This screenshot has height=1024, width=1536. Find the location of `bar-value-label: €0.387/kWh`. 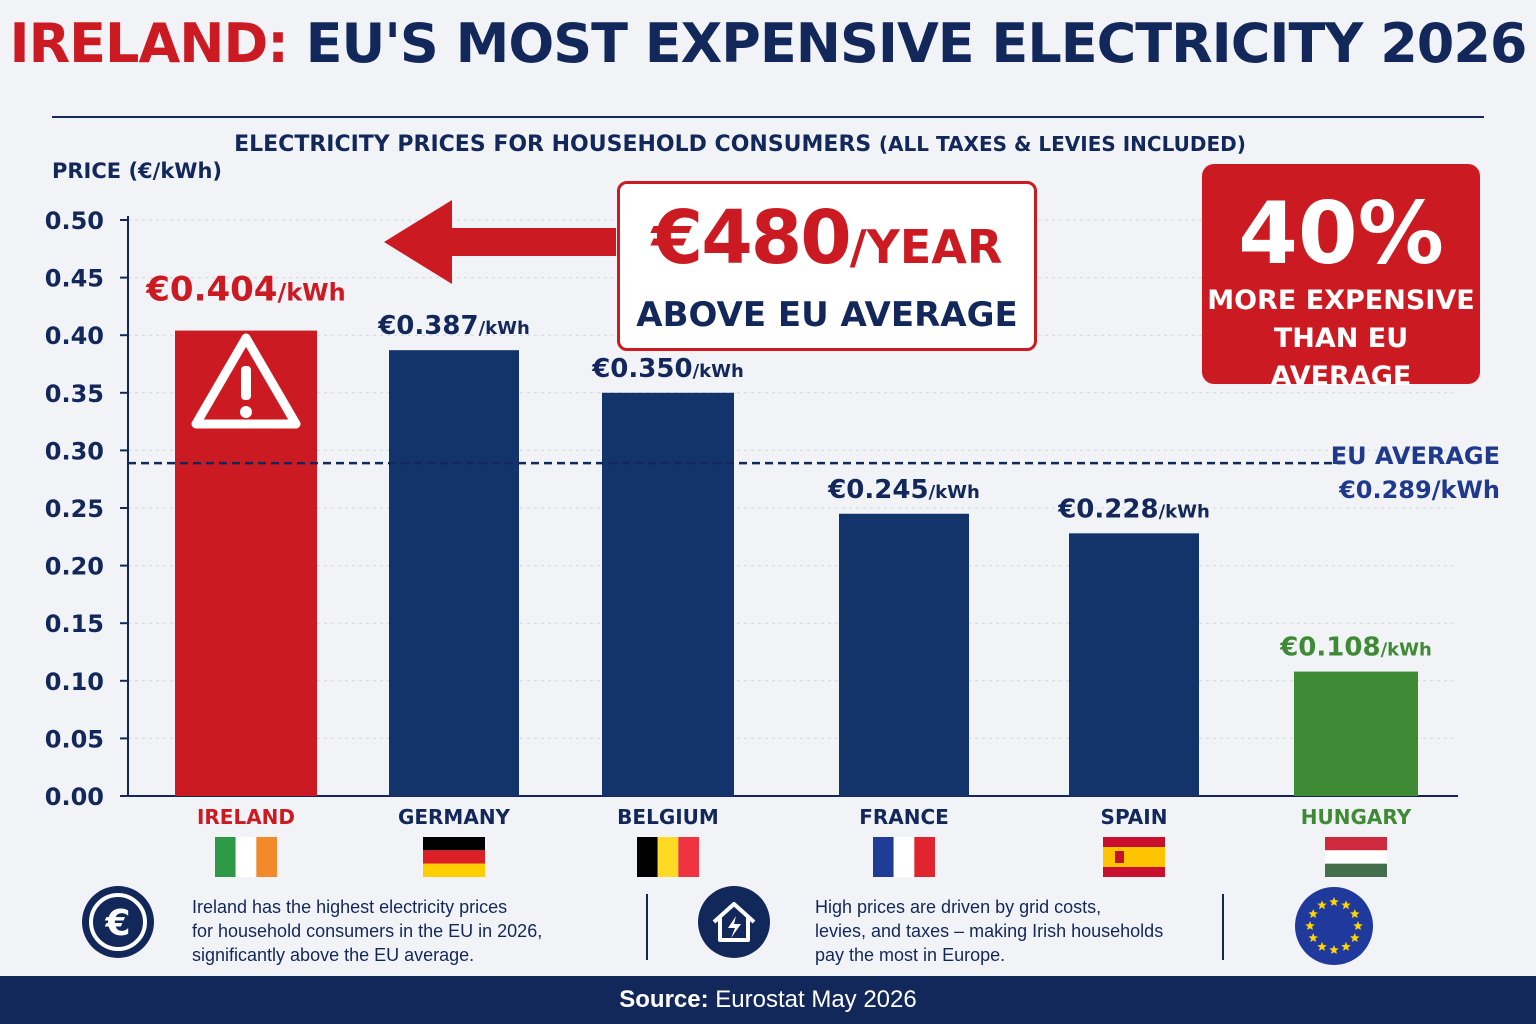

bar-value-label: €0.387/kWh is located at coordinates (453, 326).